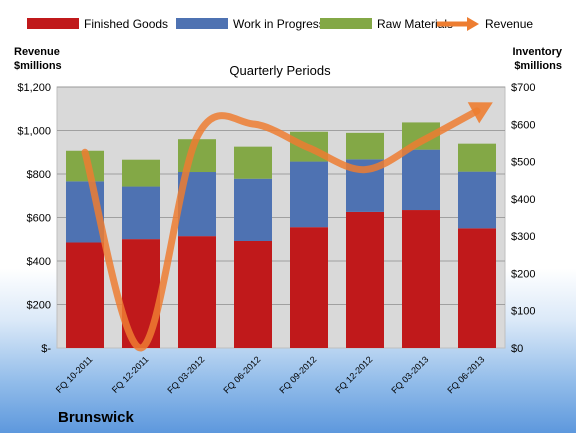 The width and height of the screenshot is (576, 433). I want to click on right-axis-title-line2: $millions, so click(538, 66).